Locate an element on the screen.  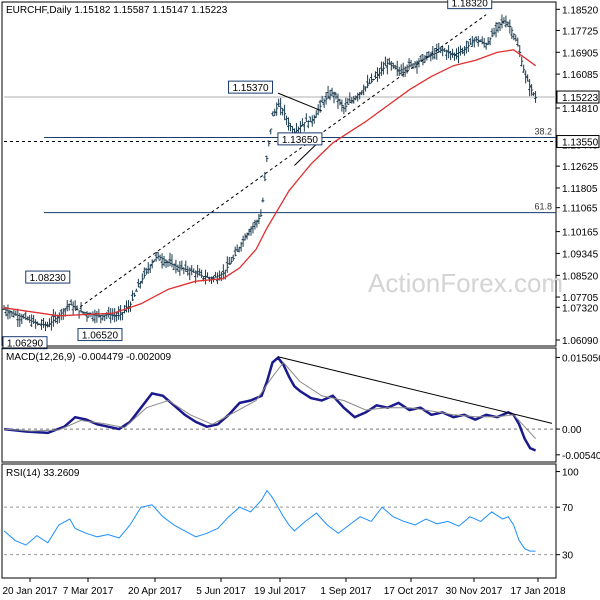
macd-lines is located at coordinates (279, 403).